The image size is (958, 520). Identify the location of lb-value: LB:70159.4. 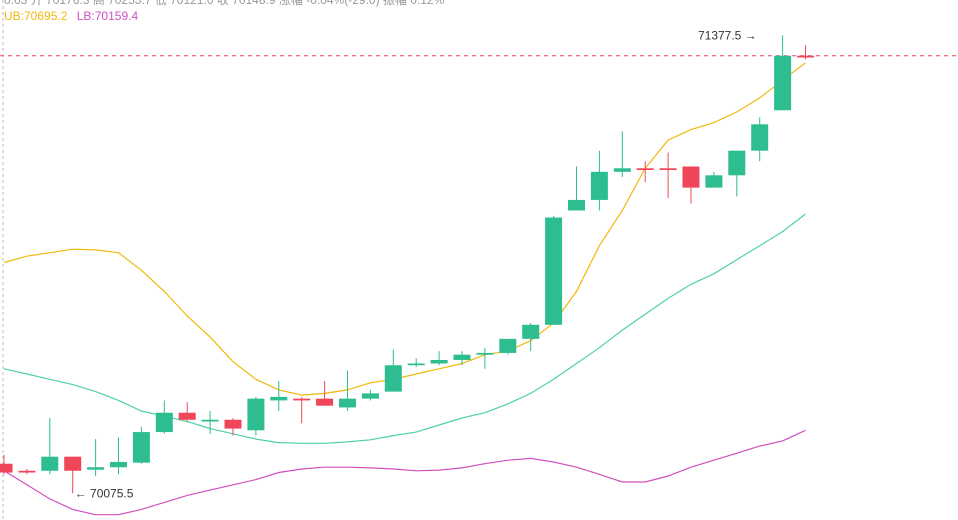
(107, 16).